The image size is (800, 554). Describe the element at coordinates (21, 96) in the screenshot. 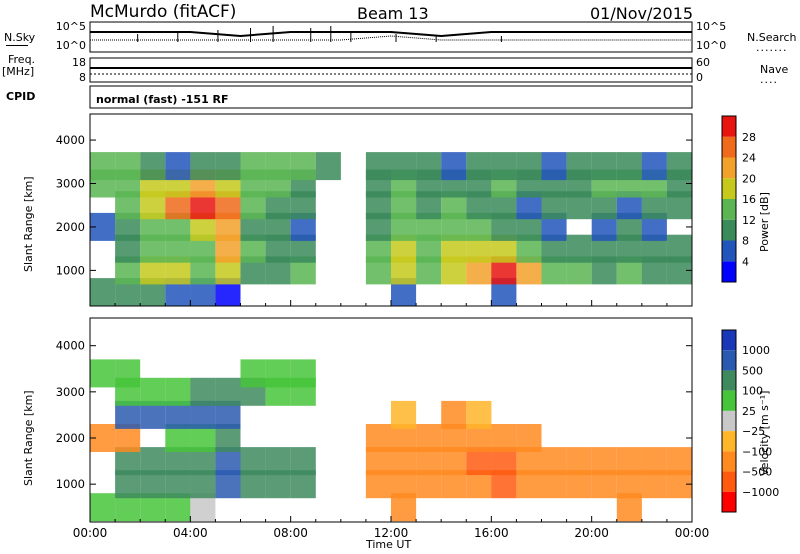

I see `cpid-label: CPID` at that location.